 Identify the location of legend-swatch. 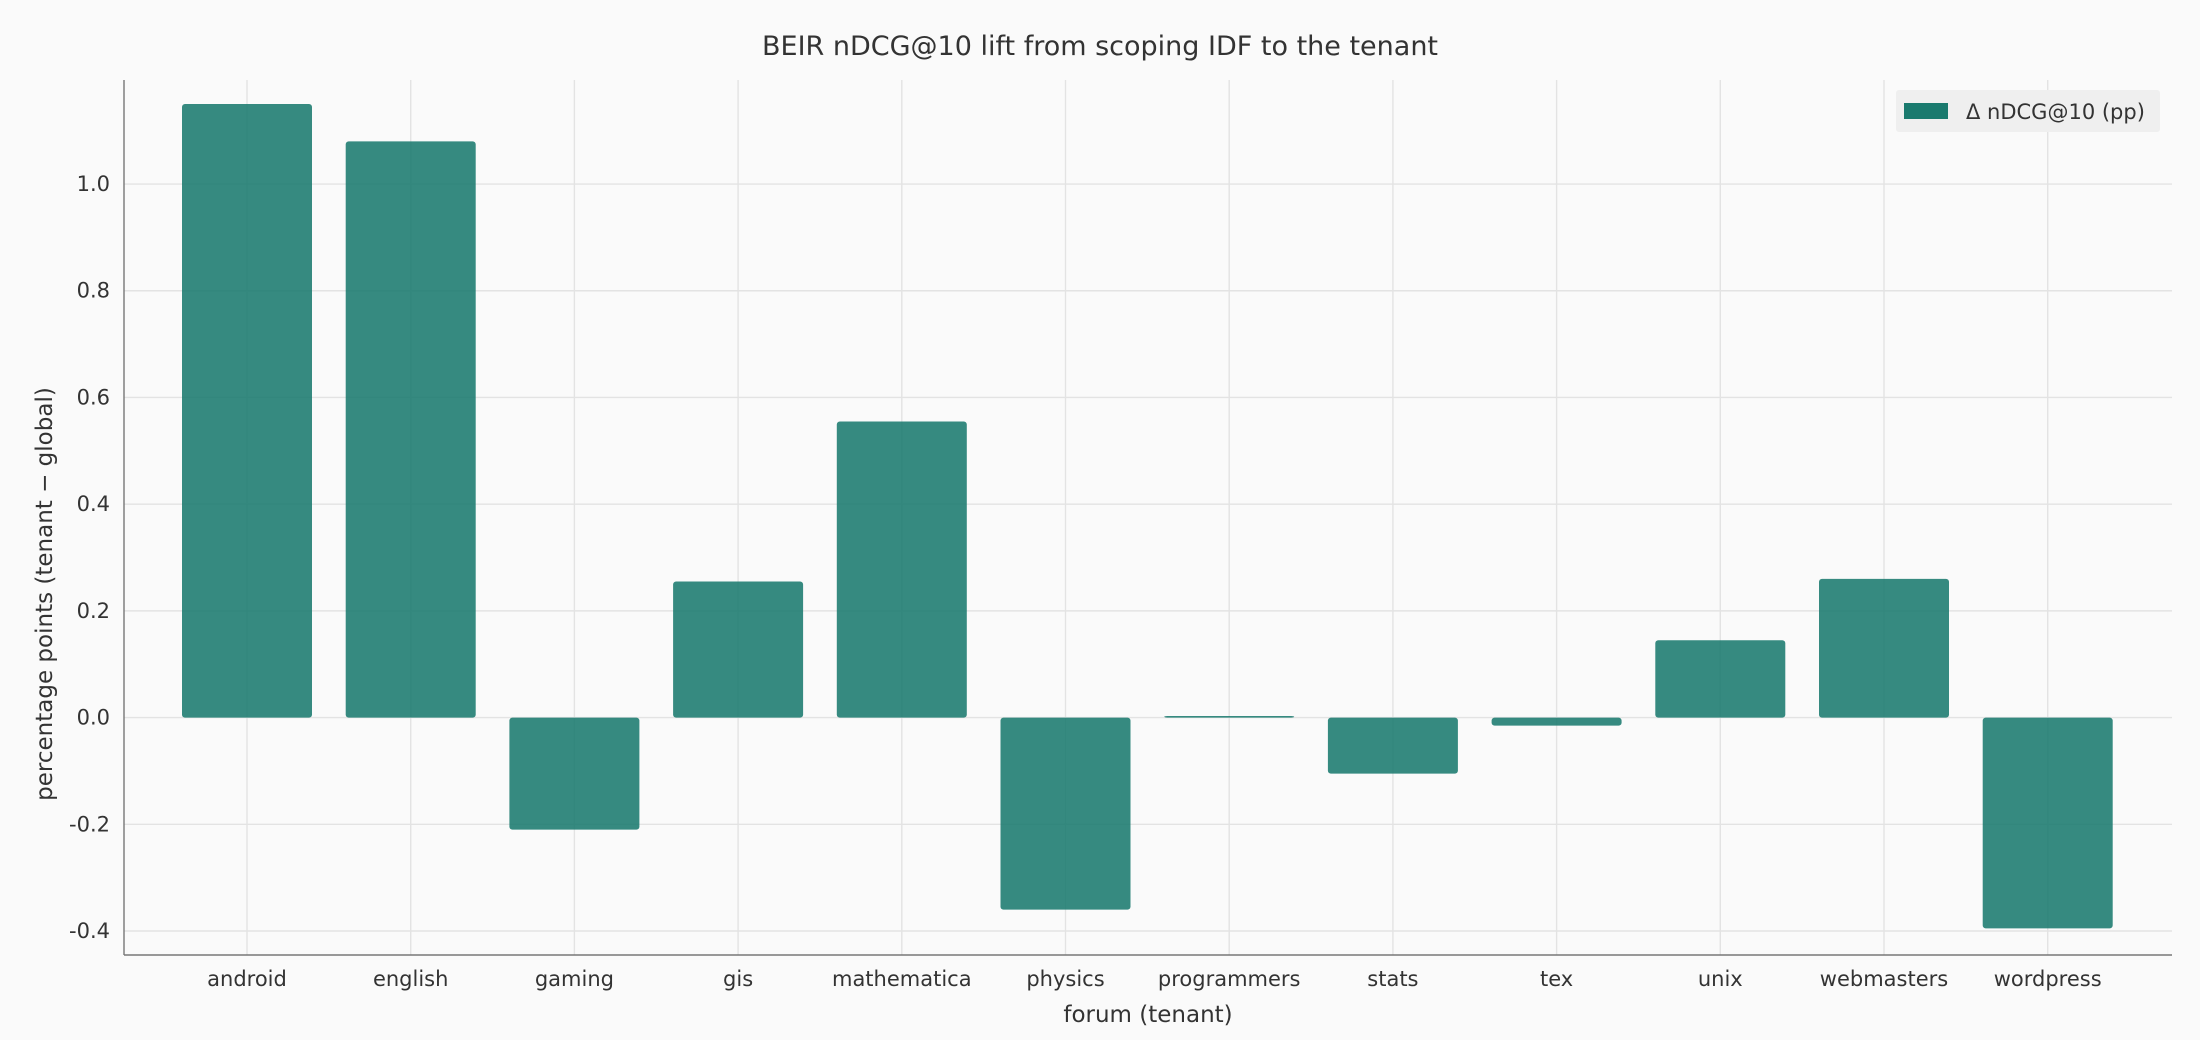
(1926, 111).